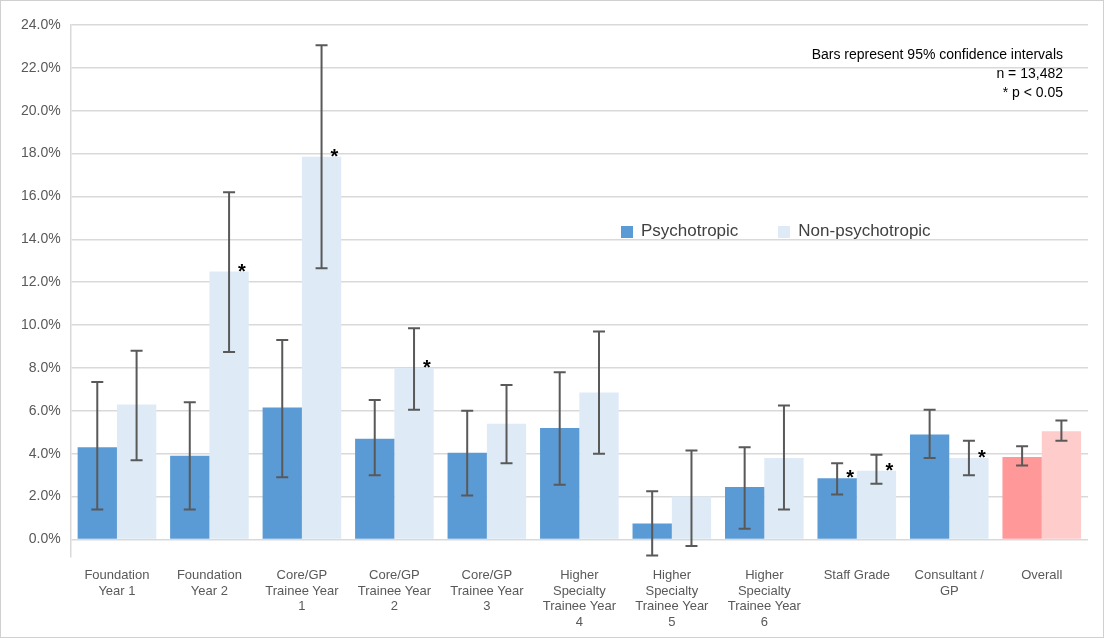  I want to click on x-tick-label: Core/GP Trainee Year 3, so click(487, 590).